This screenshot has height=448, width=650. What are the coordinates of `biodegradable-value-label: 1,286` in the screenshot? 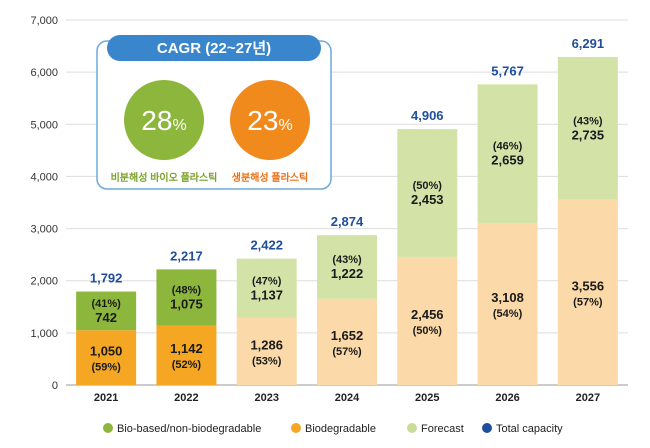 It's located at (266, 344).